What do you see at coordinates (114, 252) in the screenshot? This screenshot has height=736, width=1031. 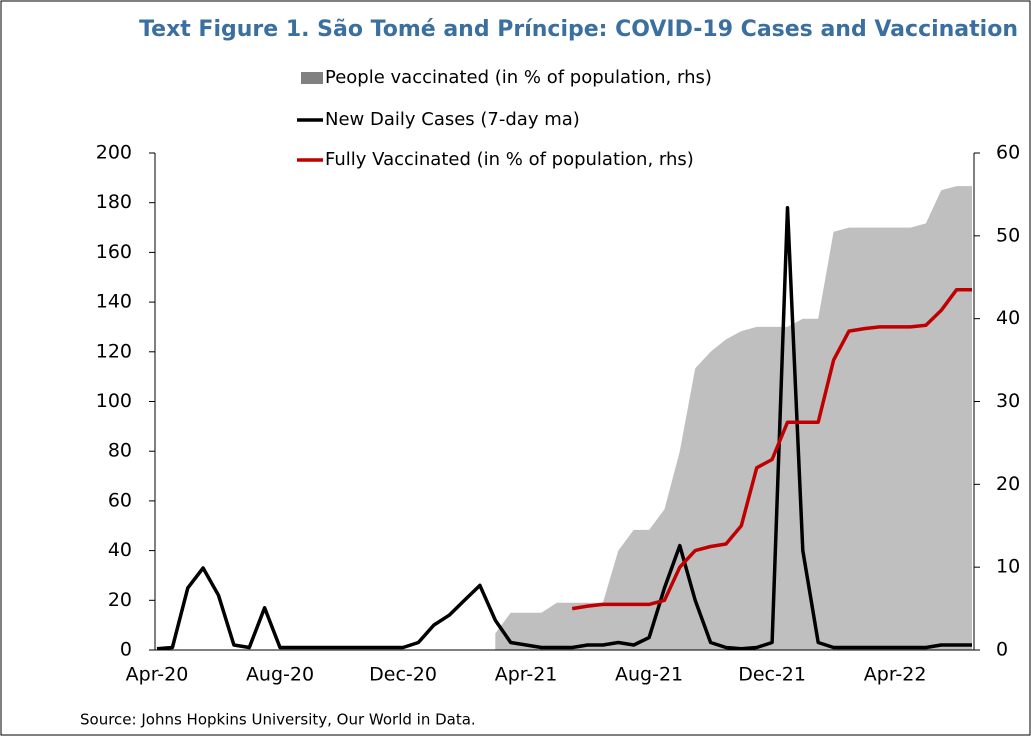 I see `y-tick-label: 160` at bounding box center [114, 252].